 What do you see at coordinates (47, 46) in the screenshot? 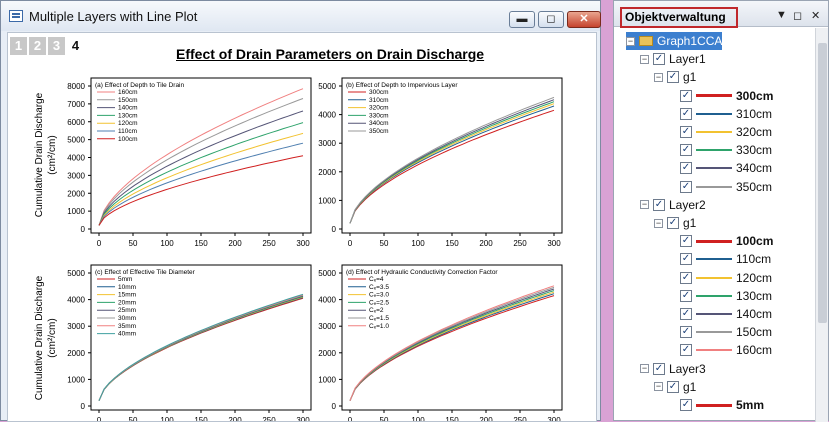
I see `layer-tabs: 1 2 3 4` at bounding box center [47, 46].